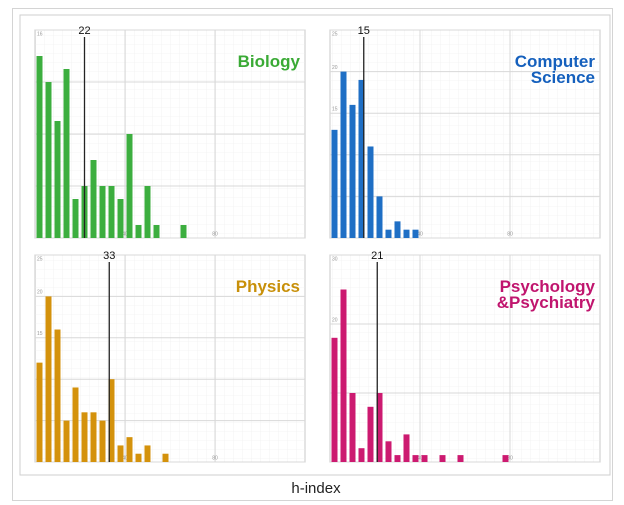  What do you see at coordinates (267, 286) in the screenshot?
I see `panel-title: Physics` at bounding box center [267, 286].